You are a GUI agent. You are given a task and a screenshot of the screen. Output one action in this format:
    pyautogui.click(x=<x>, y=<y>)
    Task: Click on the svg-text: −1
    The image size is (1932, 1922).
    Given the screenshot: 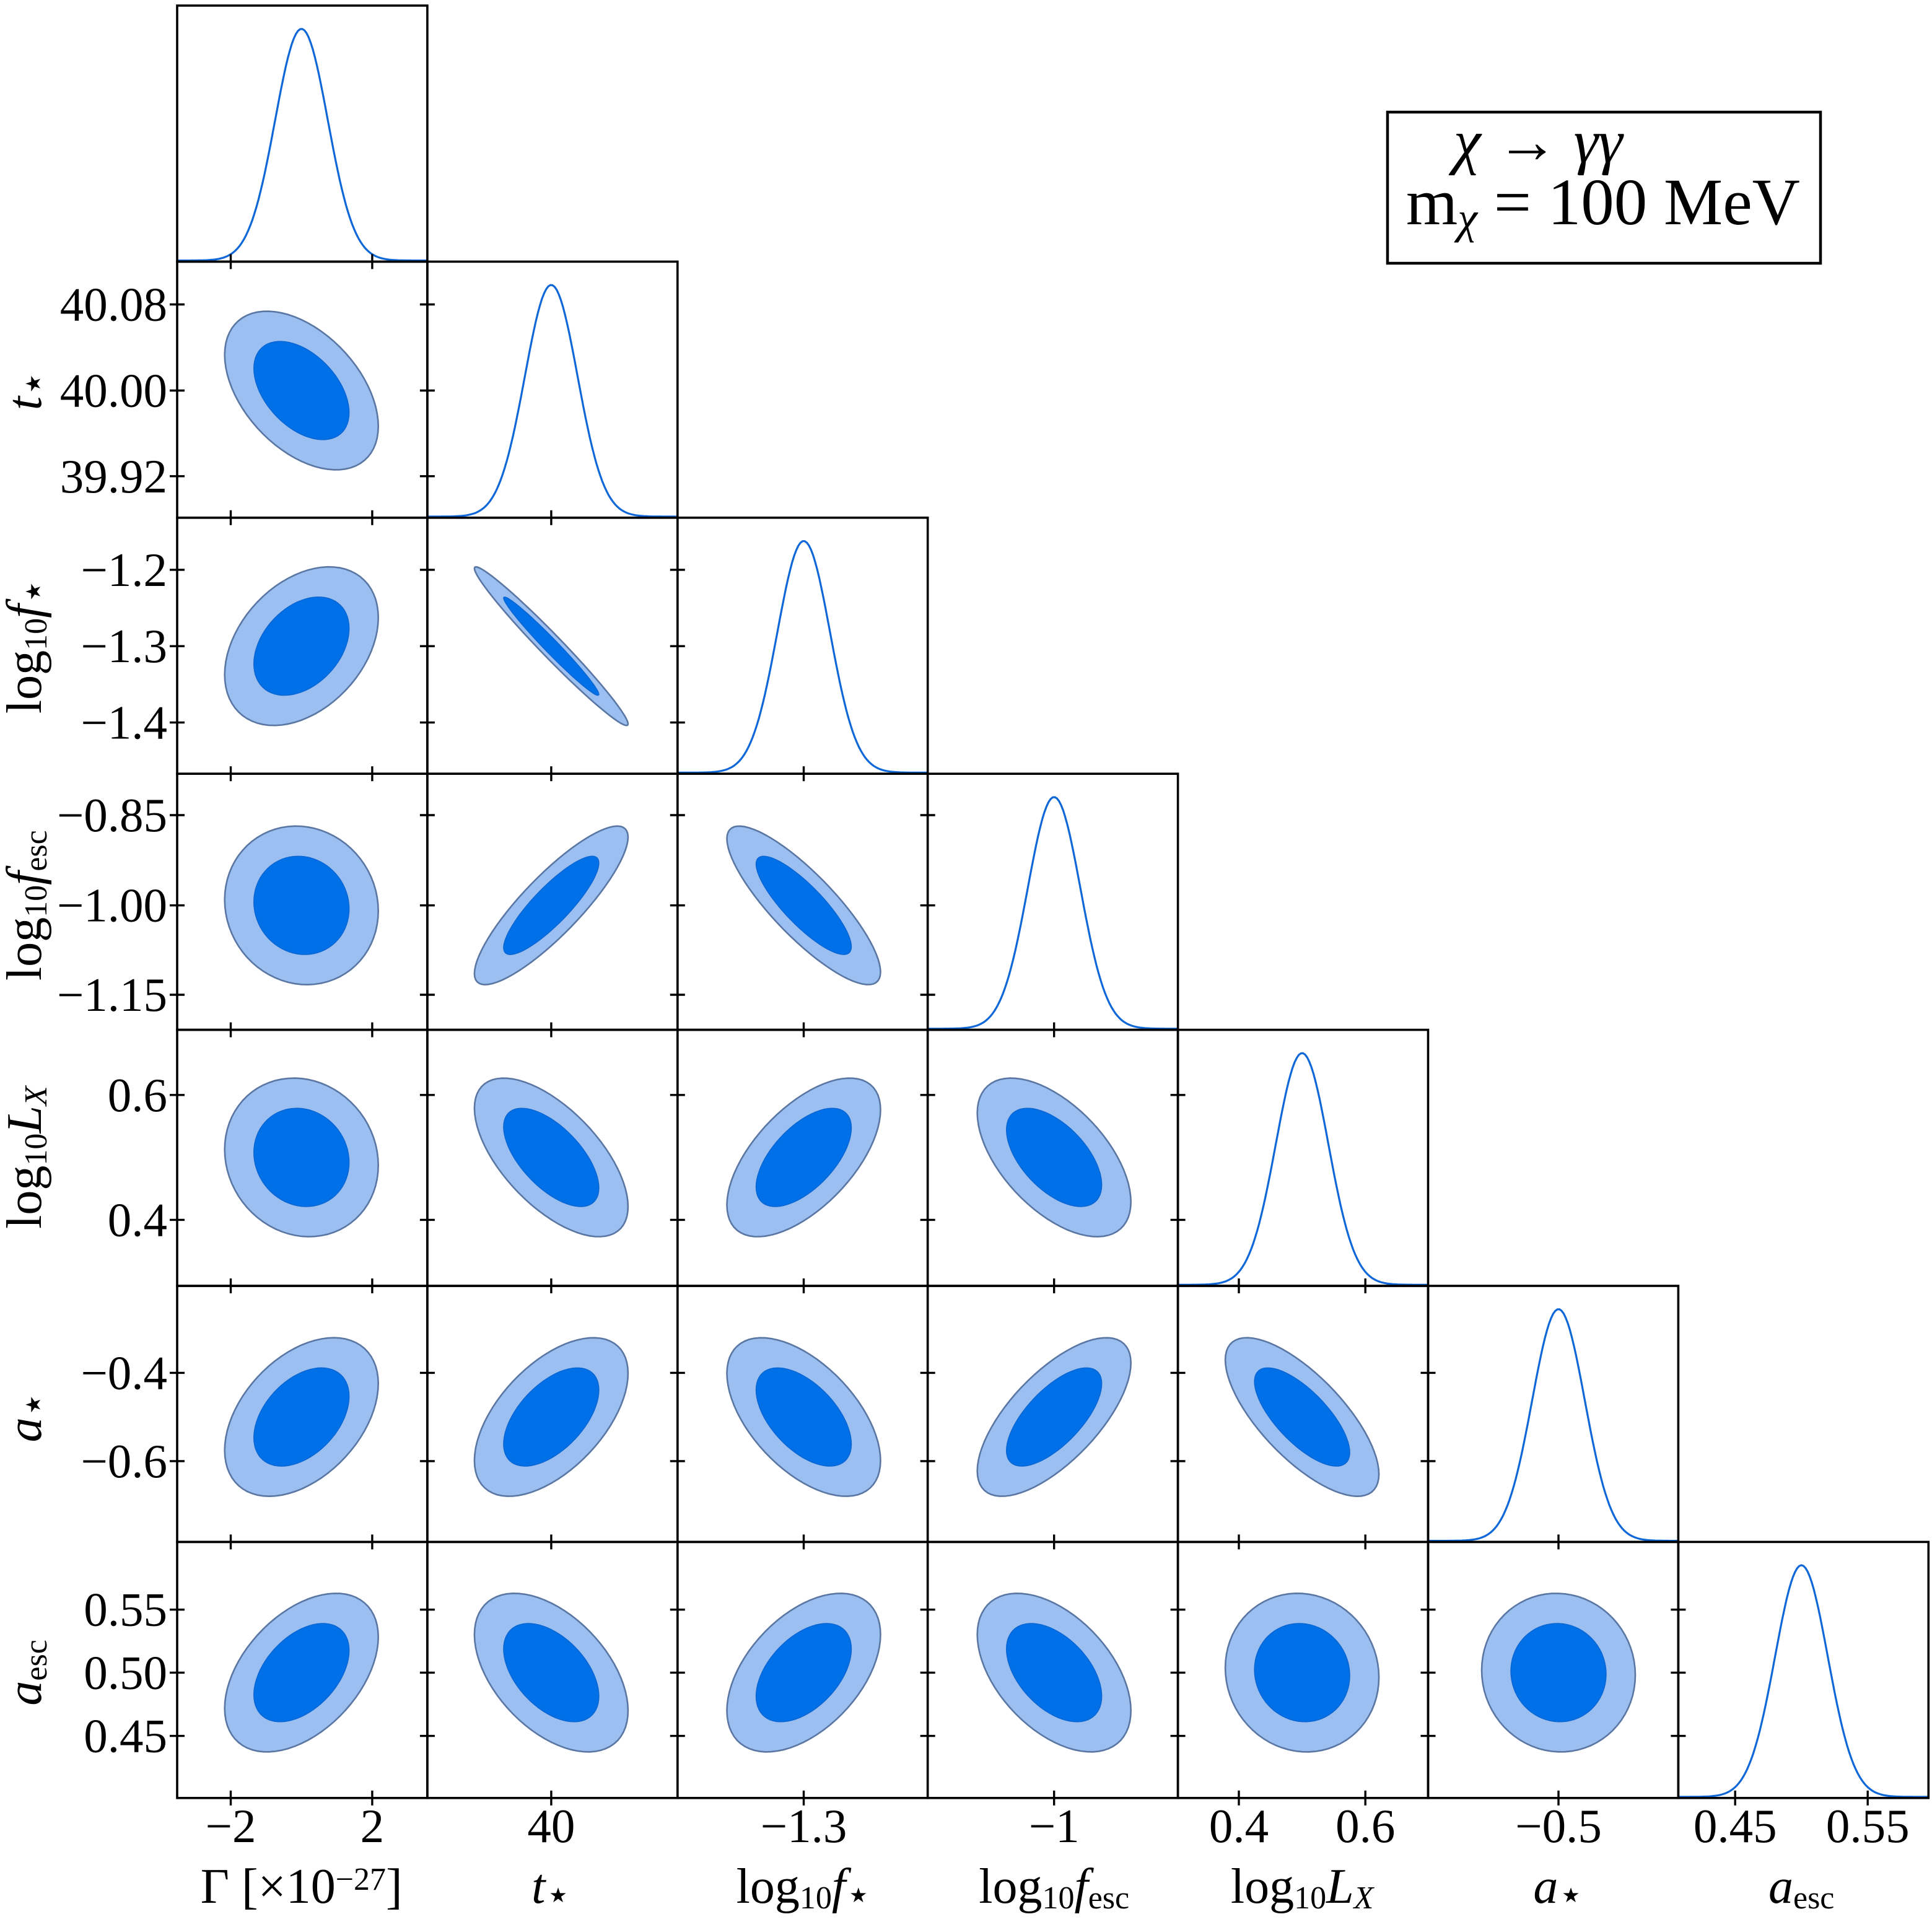 What is the action you would take?
    pyautogui.click(x=1054, y=1826)
    